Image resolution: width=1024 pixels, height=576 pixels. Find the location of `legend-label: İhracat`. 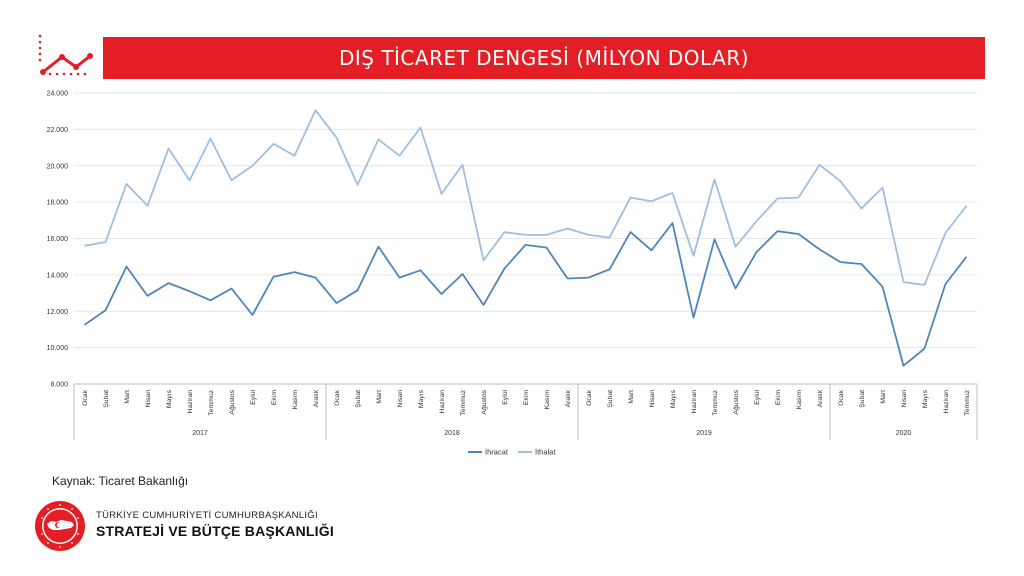

legend-label: İhracat is located at coordinates (497, 452).